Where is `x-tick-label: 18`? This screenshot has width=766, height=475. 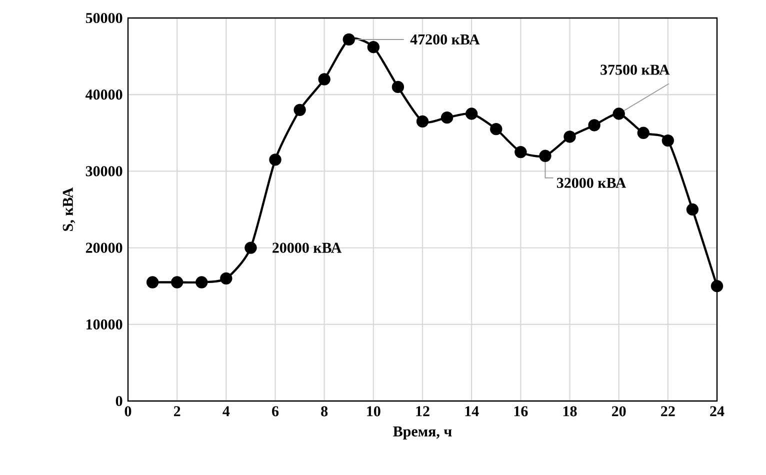 x-tick-label: 18 is located at coordinates (570, 411).